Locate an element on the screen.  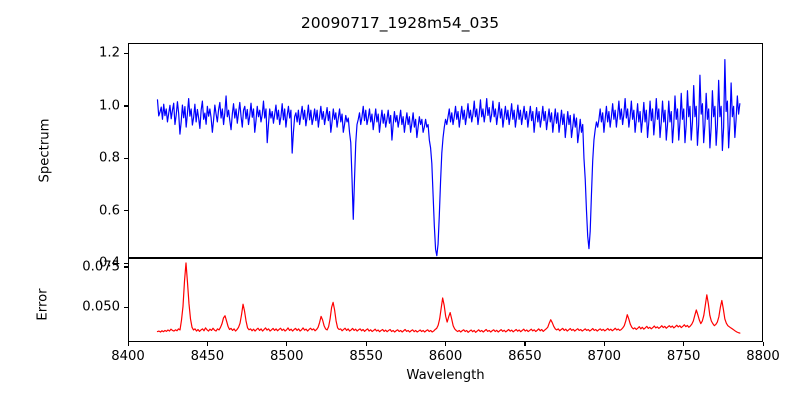
x-ticklabel: 8700 is located at coordinates (604, 356).